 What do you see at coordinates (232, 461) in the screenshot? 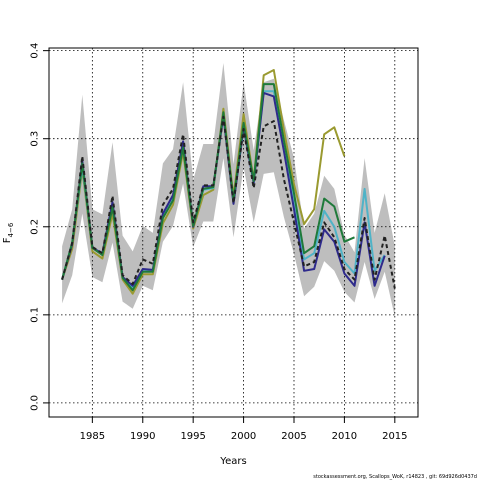
I see `x-axis-title: Years` at bounding box center [232, 461].